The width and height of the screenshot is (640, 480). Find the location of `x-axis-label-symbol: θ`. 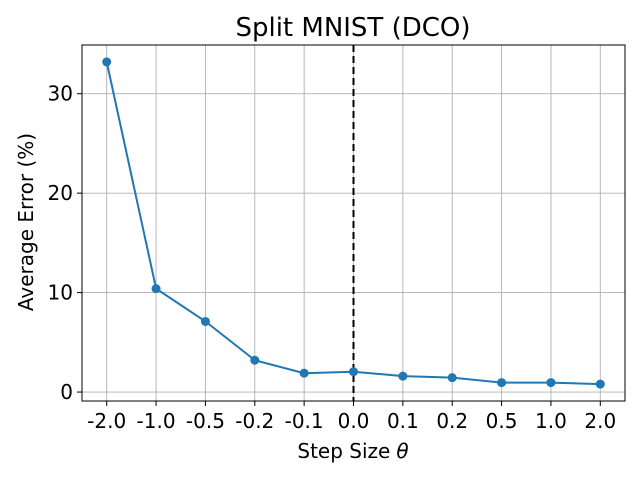

x-axis-label-symbol: θ is located at coordinates (402, 451).